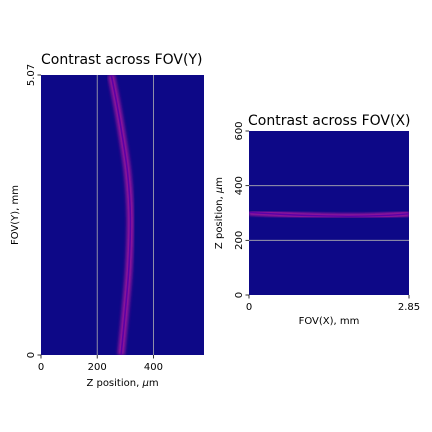 The width and height of the screenshot is (432, 432). I want to click on chart-fov-x-y-tick-label-1: 200, so click(239, 240).